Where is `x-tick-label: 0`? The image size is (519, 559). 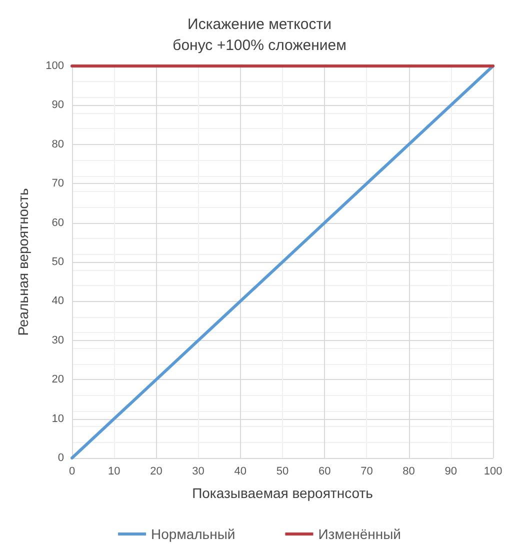
x-tick-label: 0 is located at coordinates (72, 472).